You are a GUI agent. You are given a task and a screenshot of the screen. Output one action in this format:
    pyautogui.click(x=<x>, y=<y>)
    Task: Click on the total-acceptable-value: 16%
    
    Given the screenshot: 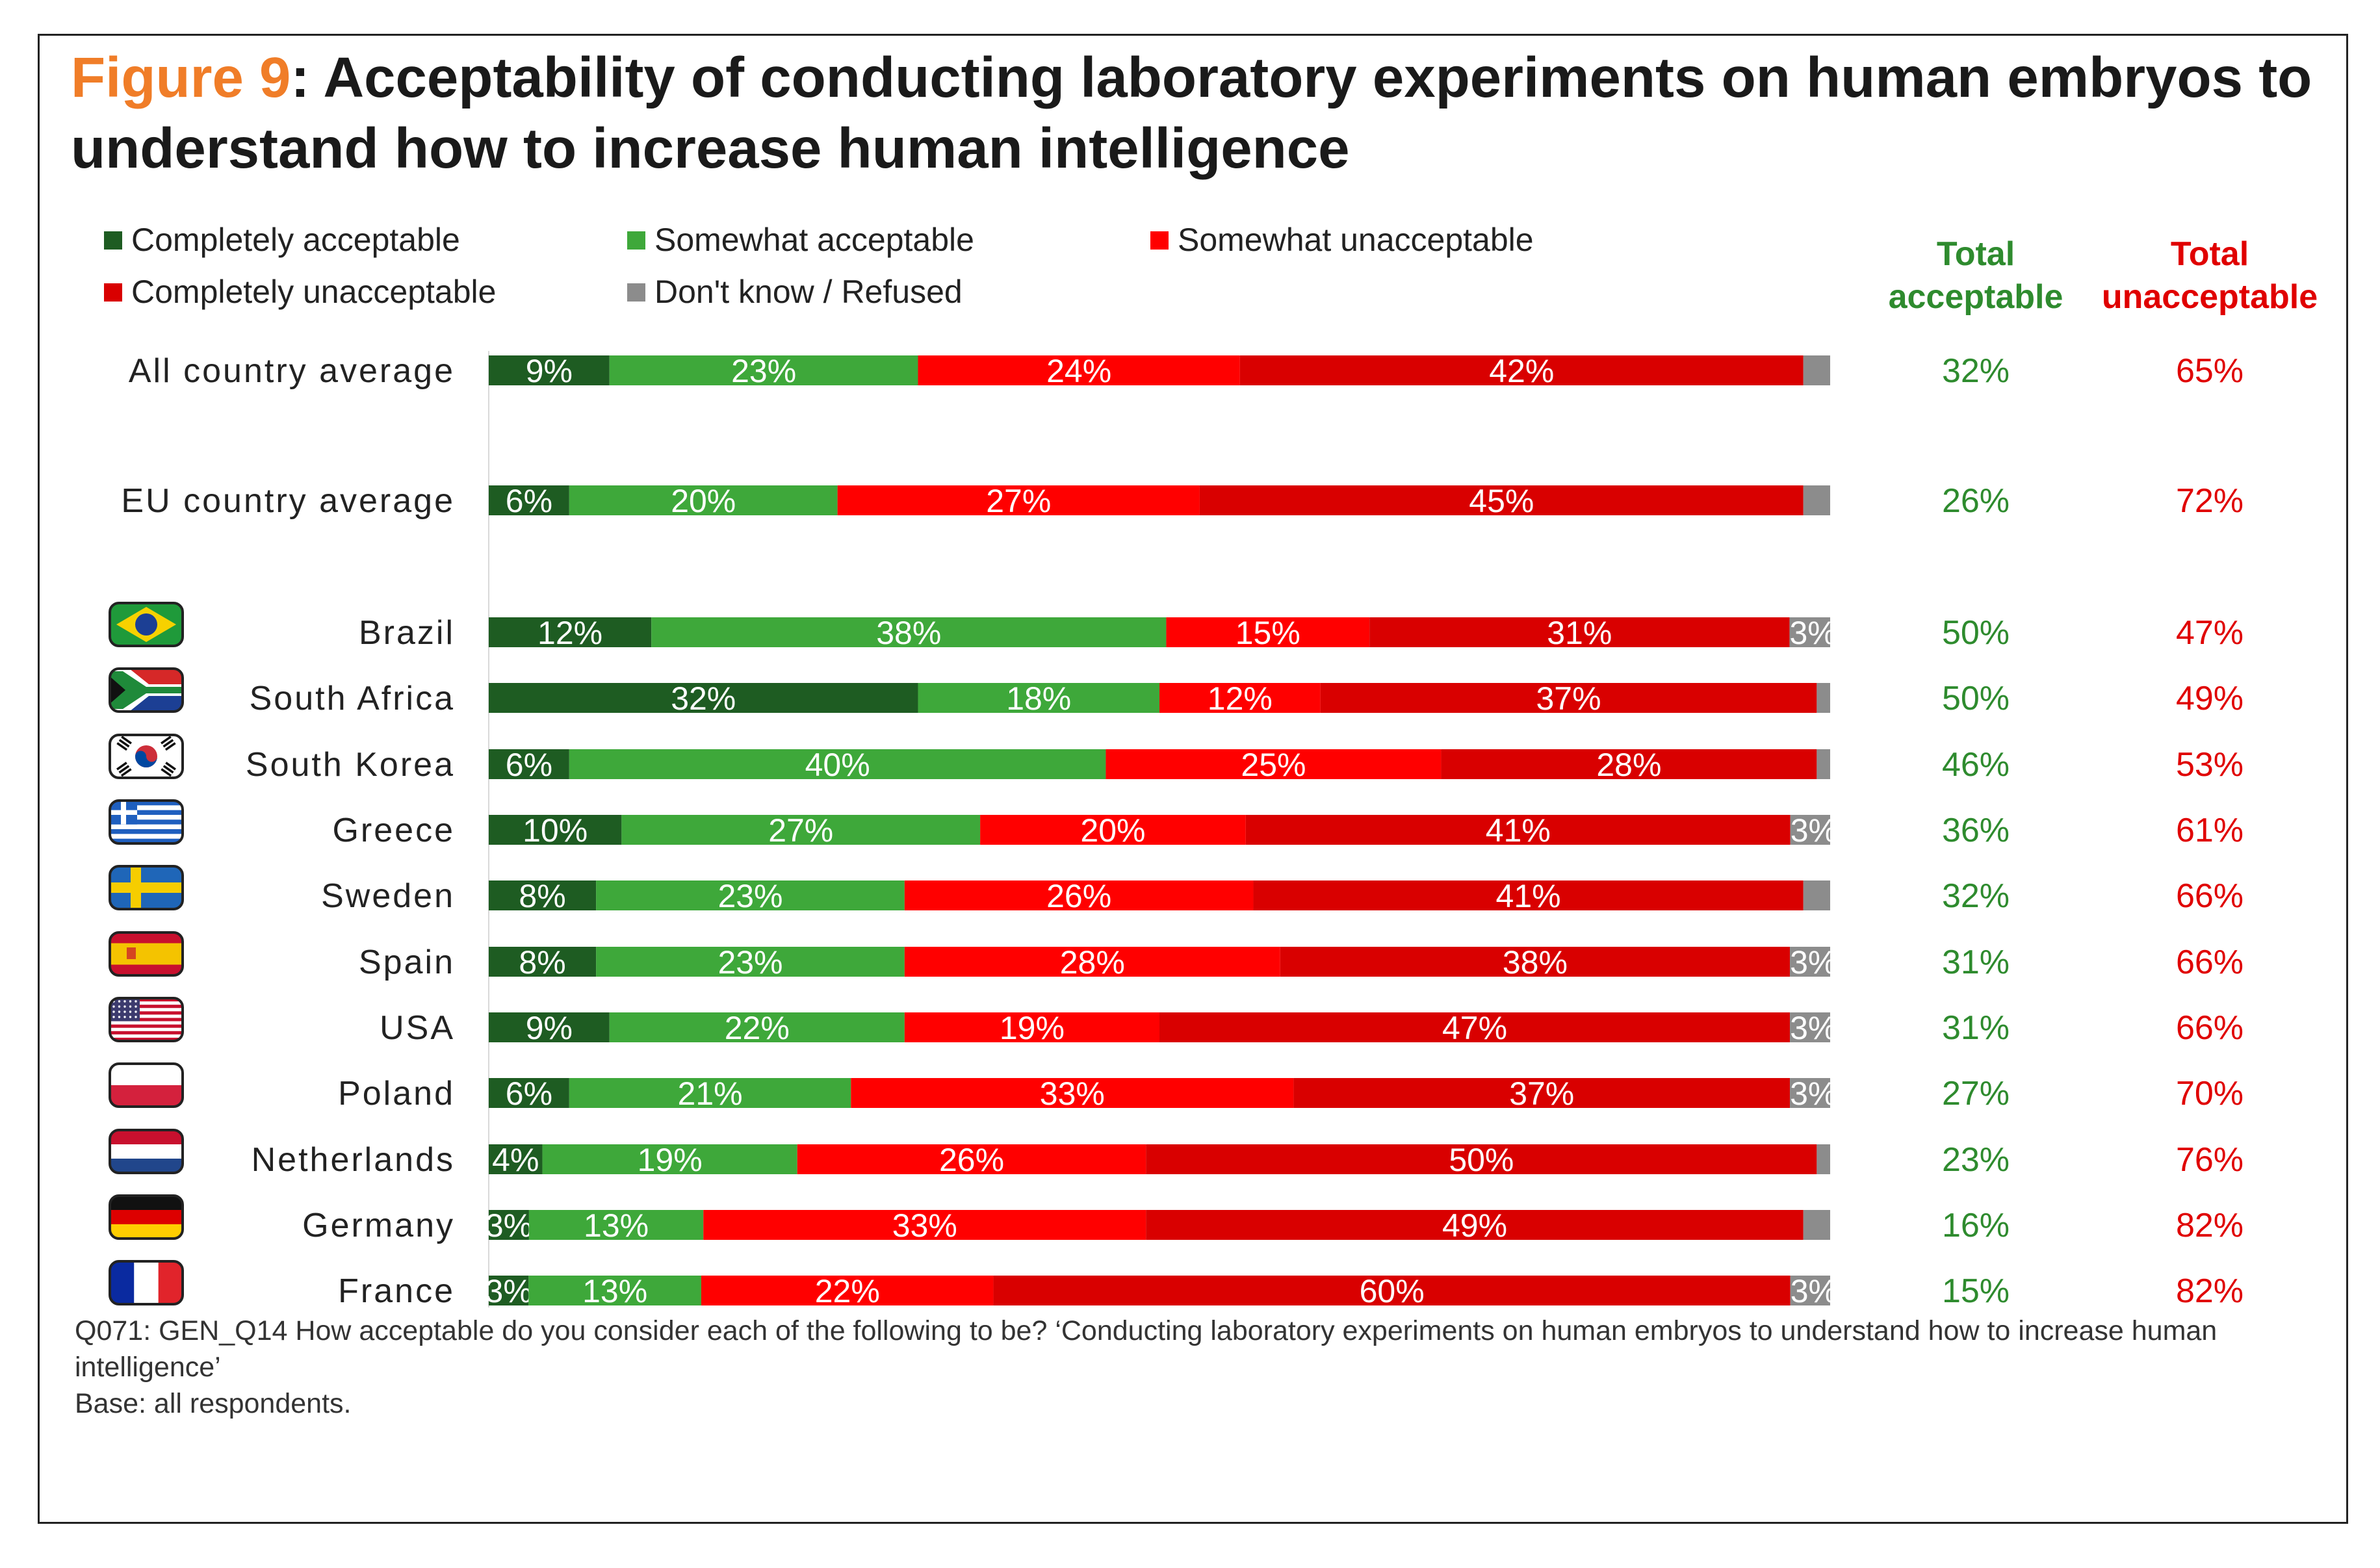 What is the action you would take?
    pyautogui.click(x=1976, y=1225)
    